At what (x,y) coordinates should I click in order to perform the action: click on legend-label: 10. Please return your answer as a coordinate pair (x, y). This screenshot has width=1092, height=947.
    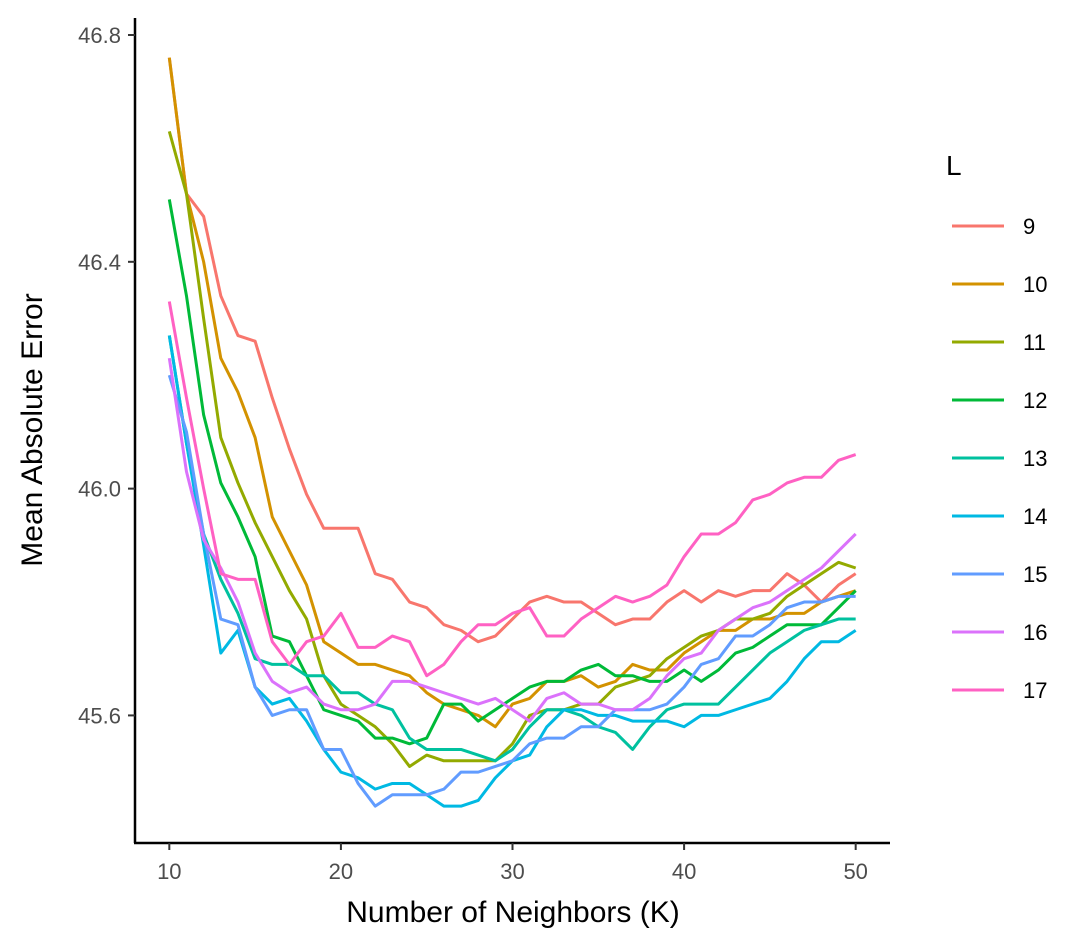
    Looking at the image, I should click on (1035, 284).